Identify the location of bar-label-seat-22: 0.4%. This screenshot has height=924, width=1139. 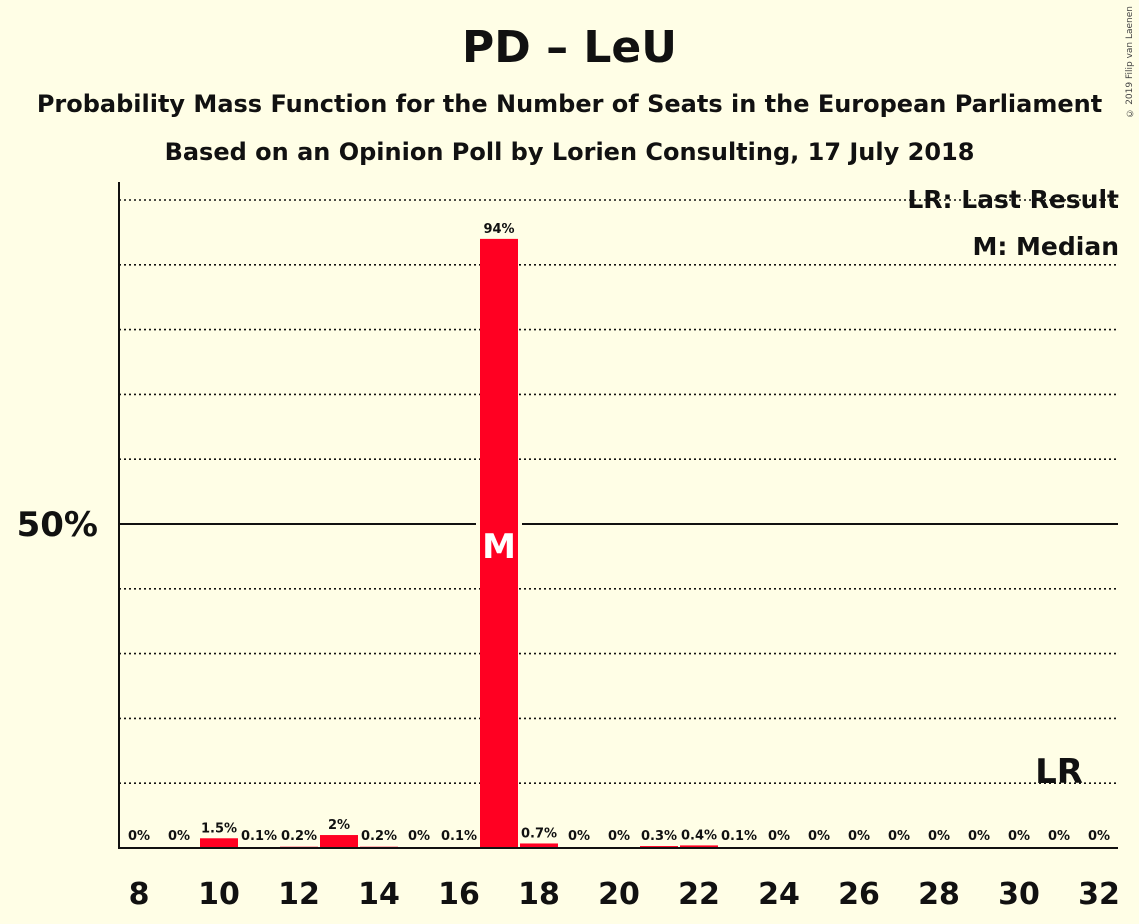
(699, 835).